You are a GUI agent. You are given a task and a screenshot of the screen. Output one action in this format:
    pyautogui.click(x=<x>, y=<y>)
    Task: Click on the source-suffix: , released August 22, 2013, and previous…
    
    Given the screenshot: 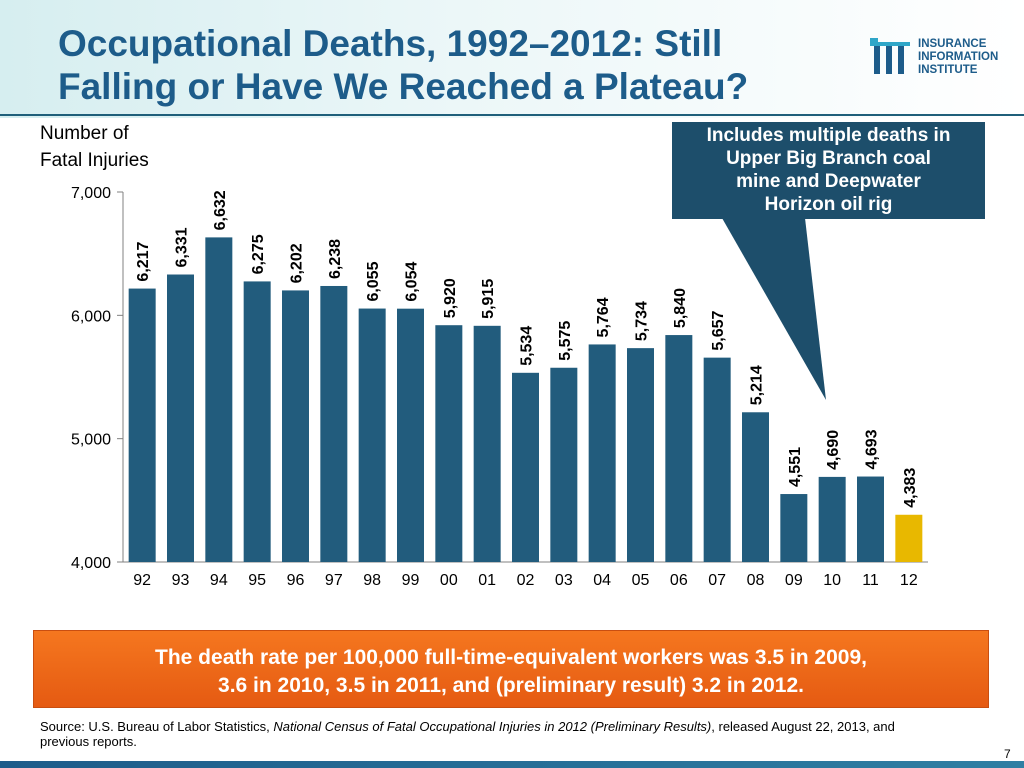 What is the action you would take?
    pyautogui.click(x=467, y=734)
    